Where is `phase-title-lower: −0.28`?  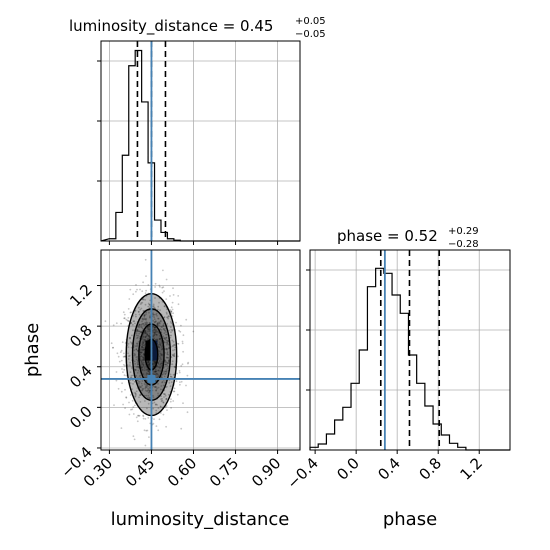 phase-title-lower: −0.28 is located at coordinates (463, 244).